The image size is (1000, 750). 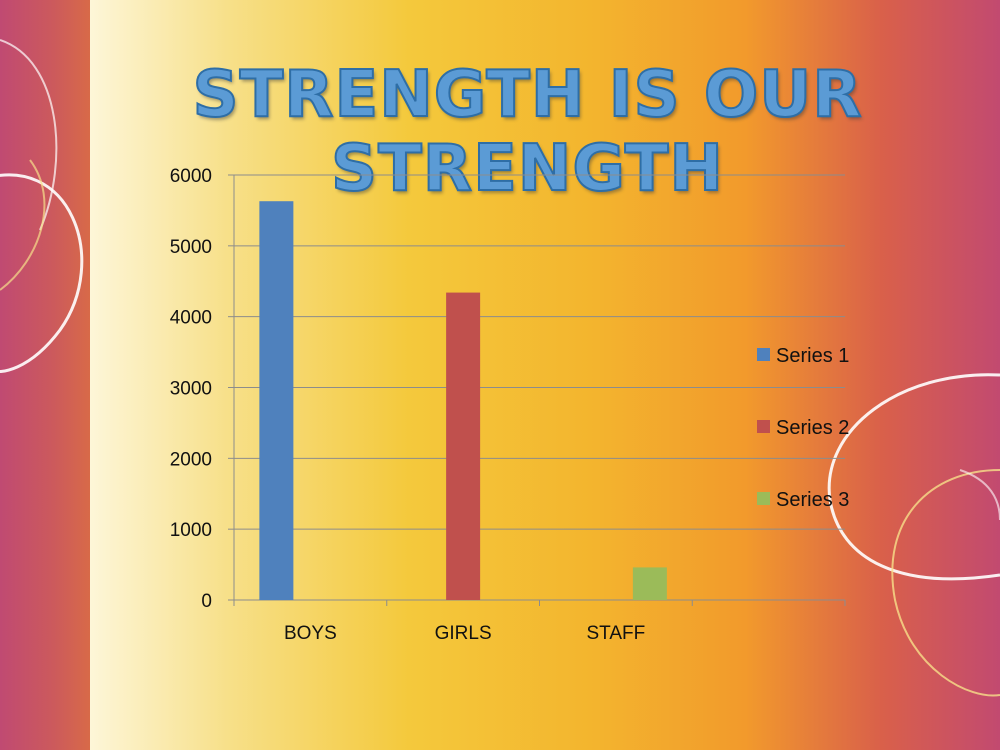 I want to click on slide-title: STRENGTH IS OUR STRENGTH, so click(x=527, y=132).